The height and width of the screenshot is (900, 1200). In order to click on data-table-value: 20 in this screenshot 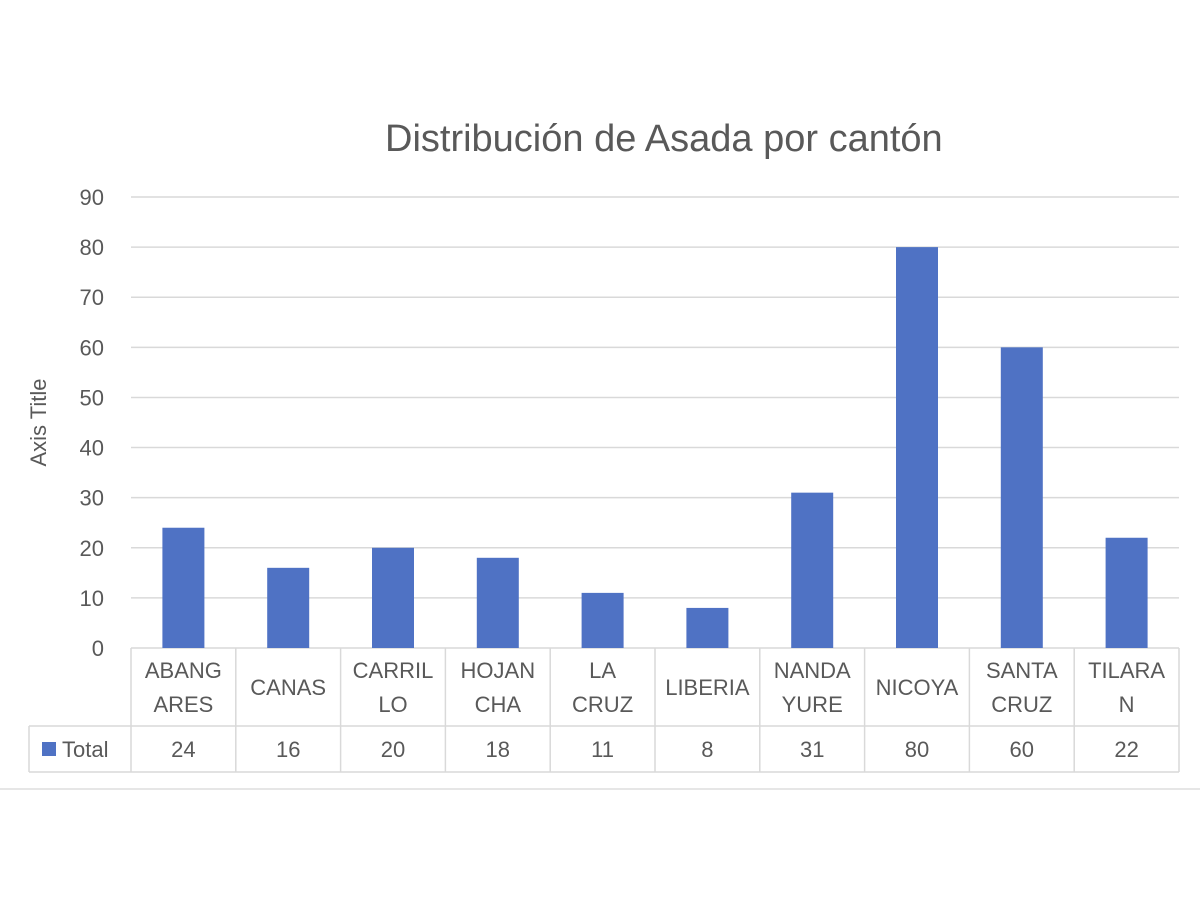, I will do `click(393, 749)`.